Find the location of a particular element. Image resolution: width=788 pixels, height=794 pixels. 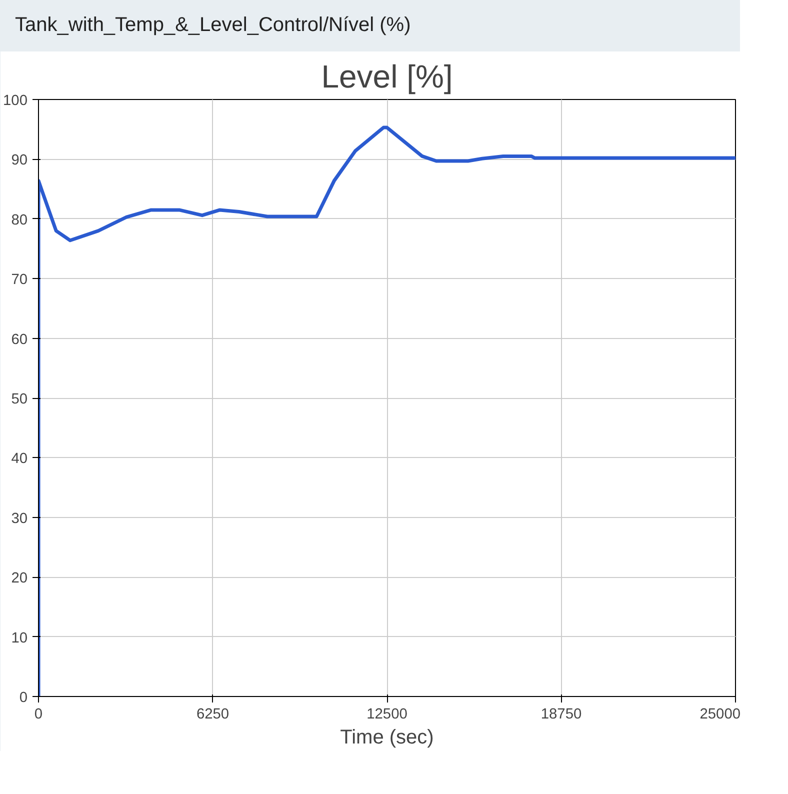

y-tick-label: 10 is located at coordinates (19, 638).